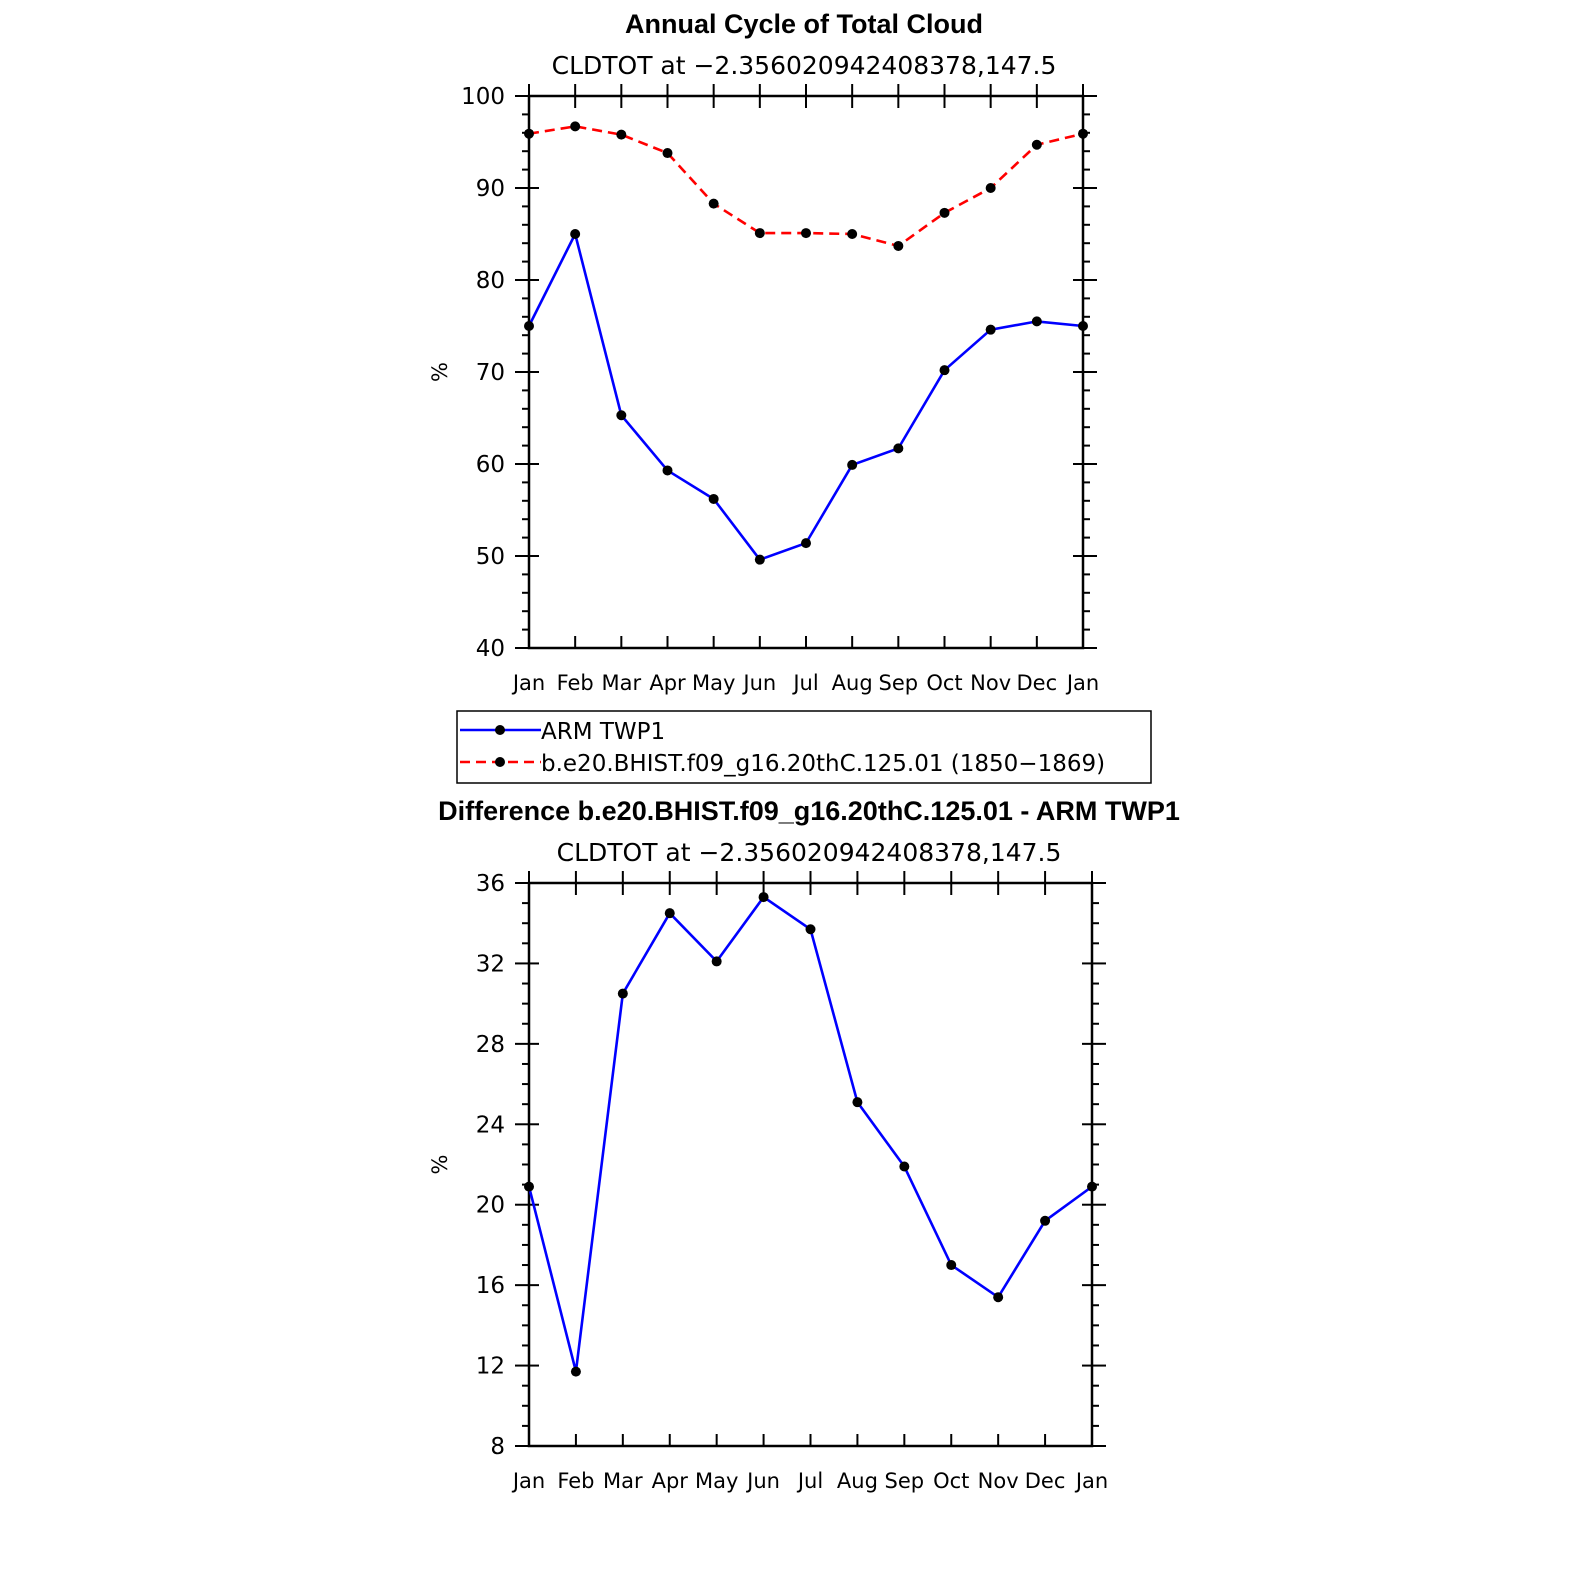 The height and width of the screenshot is (1574, 1574). I want to click on chart1-x-tick-label: Jun, so click(758, 683).